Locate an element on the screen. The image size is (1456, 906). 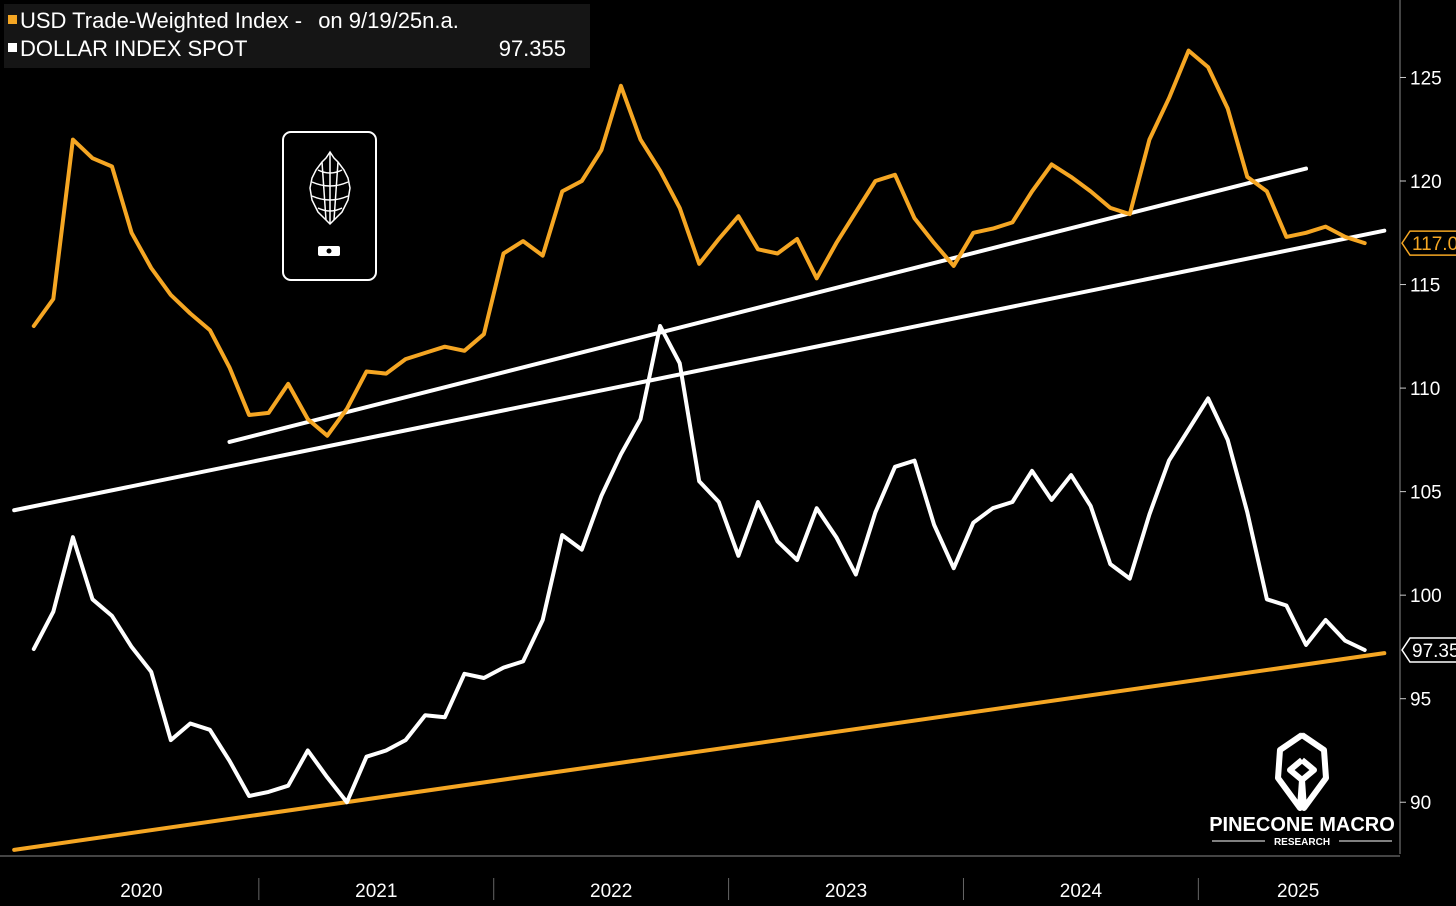
x-tick-label: 2022 is located at coordinates (611, 891).